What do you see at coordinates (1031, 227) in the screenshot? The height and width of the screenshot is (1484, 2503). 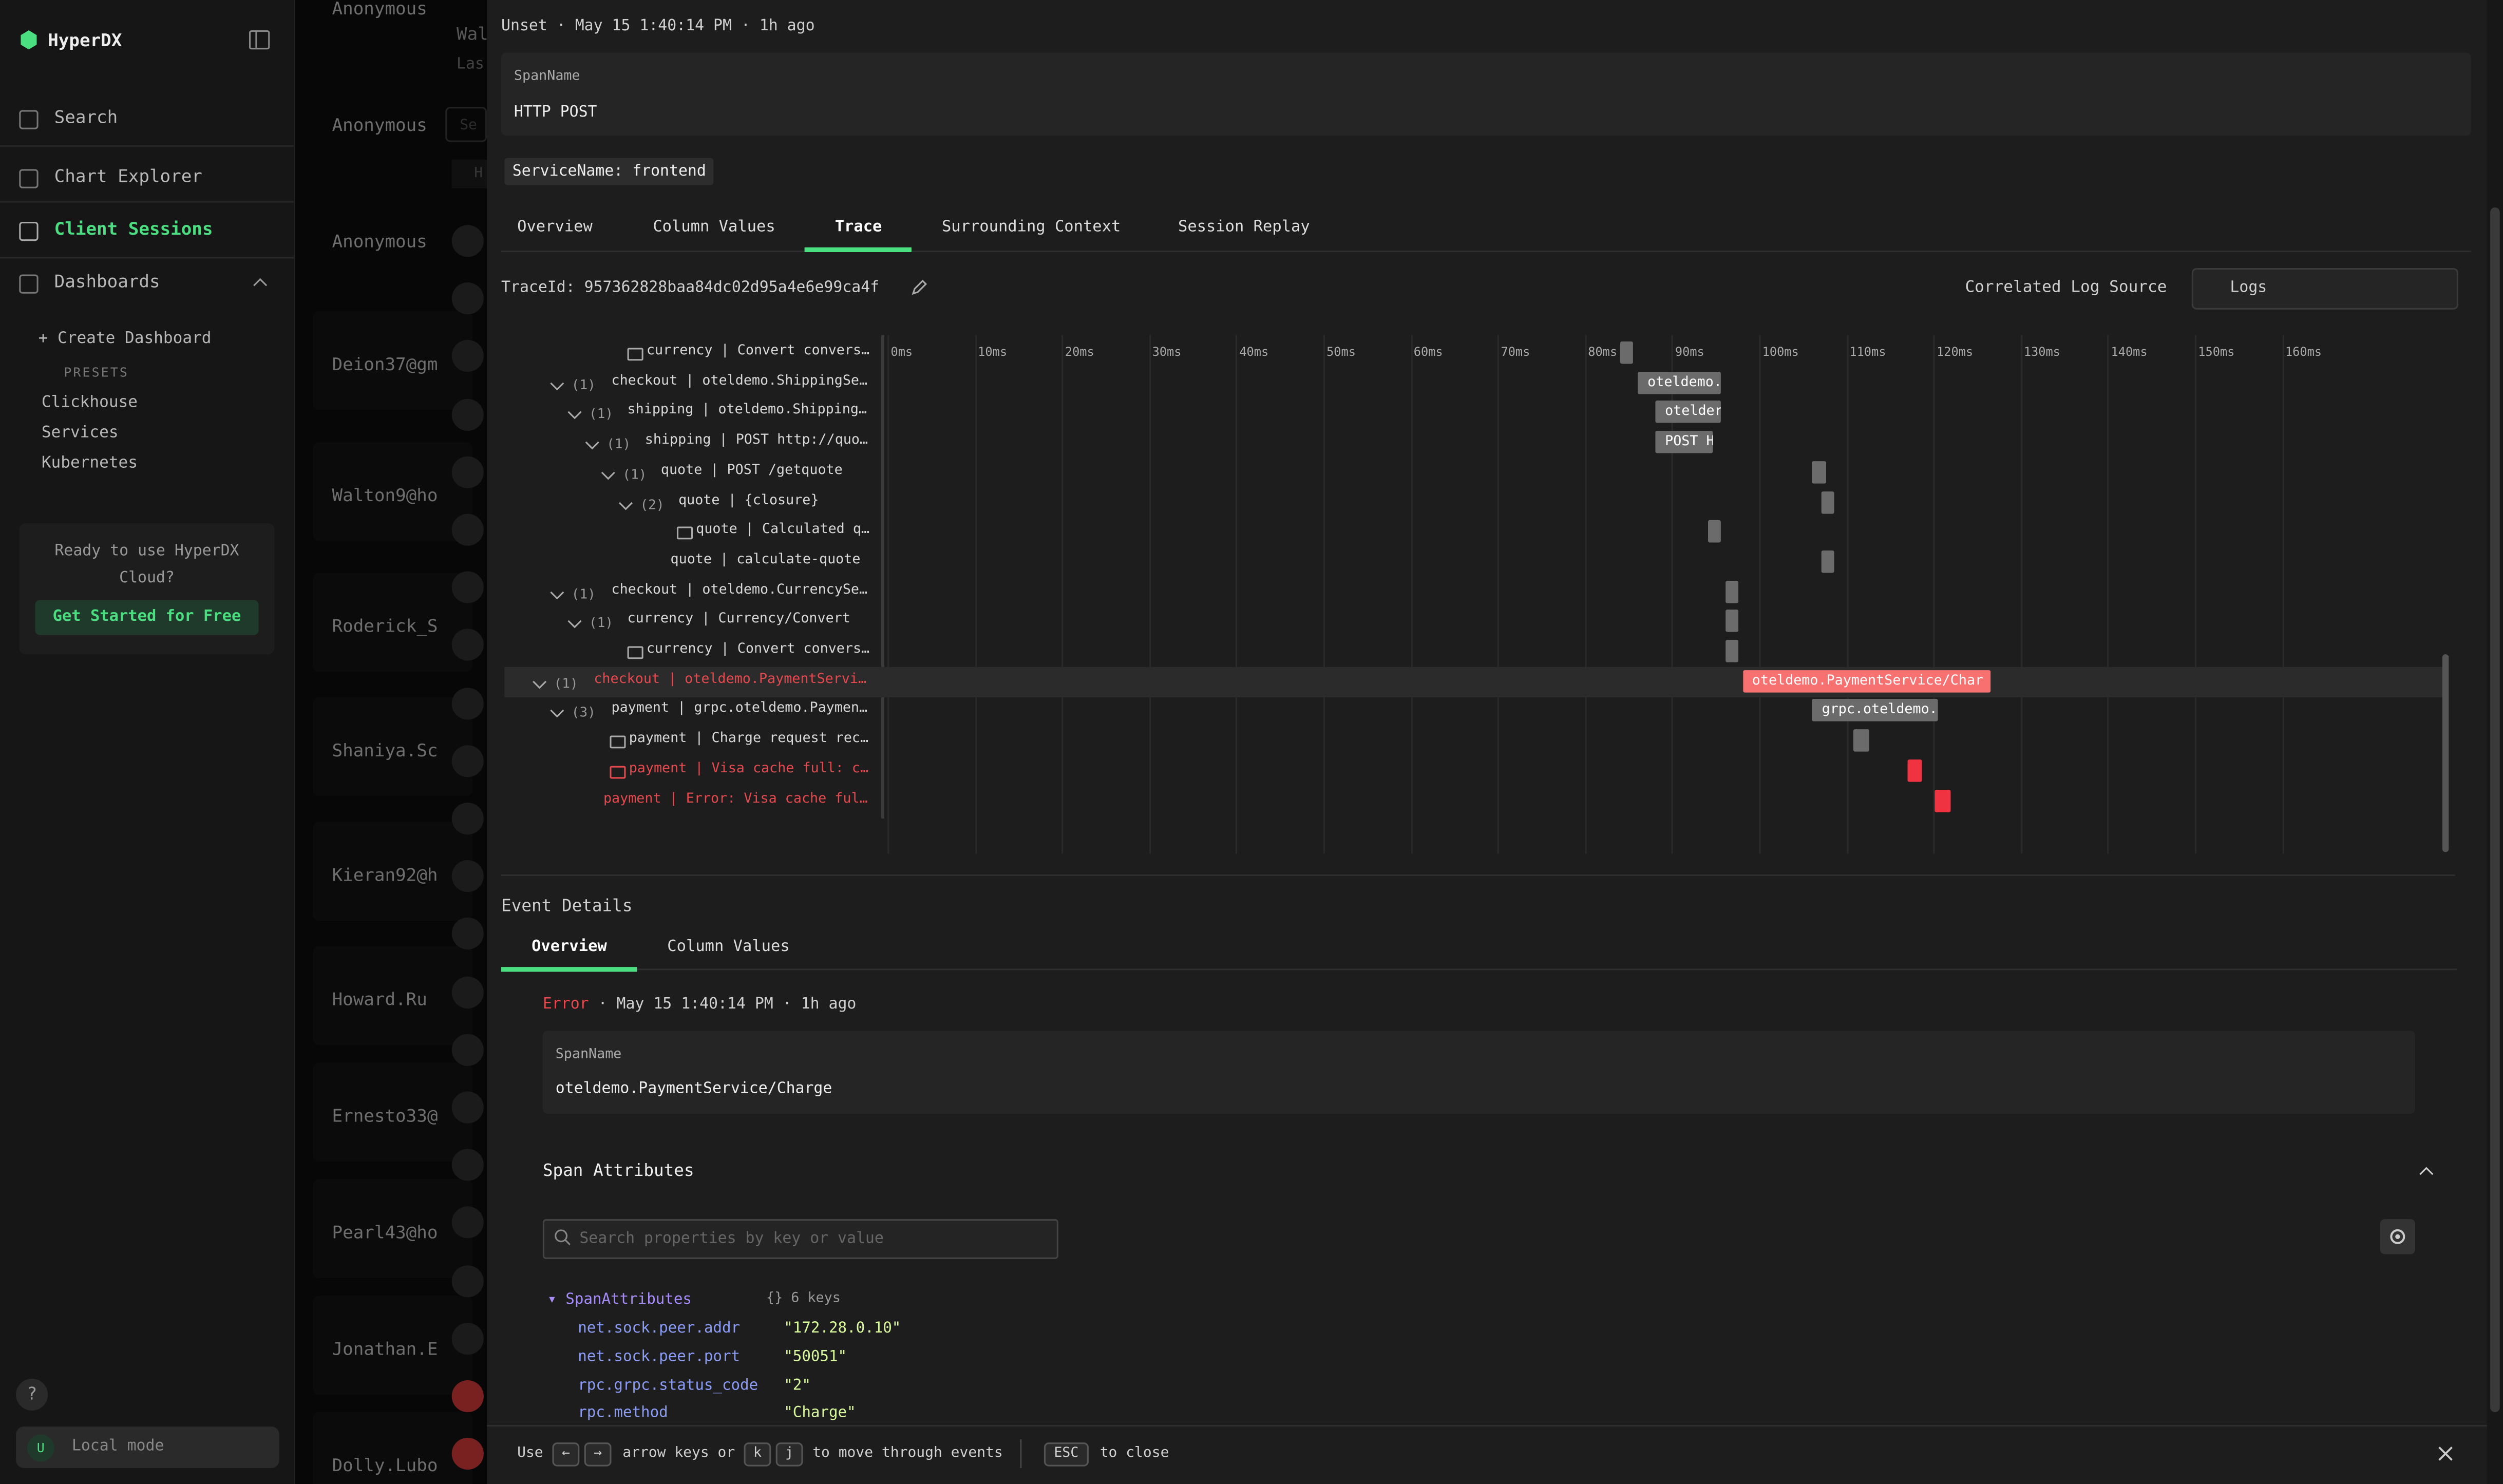 I see `tab: Surrounding Context` at bounding box center [1031, 227].